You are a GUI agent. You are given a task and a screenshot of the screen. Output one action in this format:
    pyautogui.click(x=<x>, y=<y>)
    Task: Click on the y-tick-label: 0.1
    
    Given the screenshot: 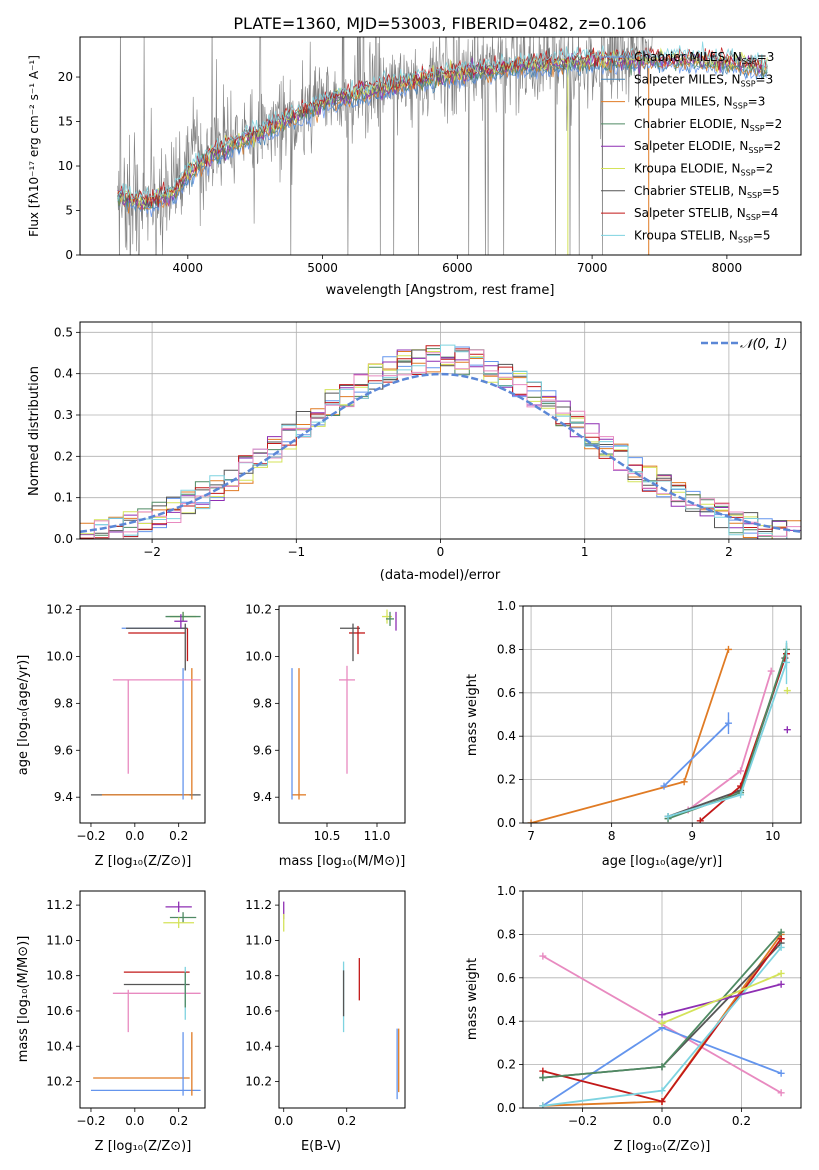 What is the action you would take?
    pyautogui.click(x=63, y=498)
    